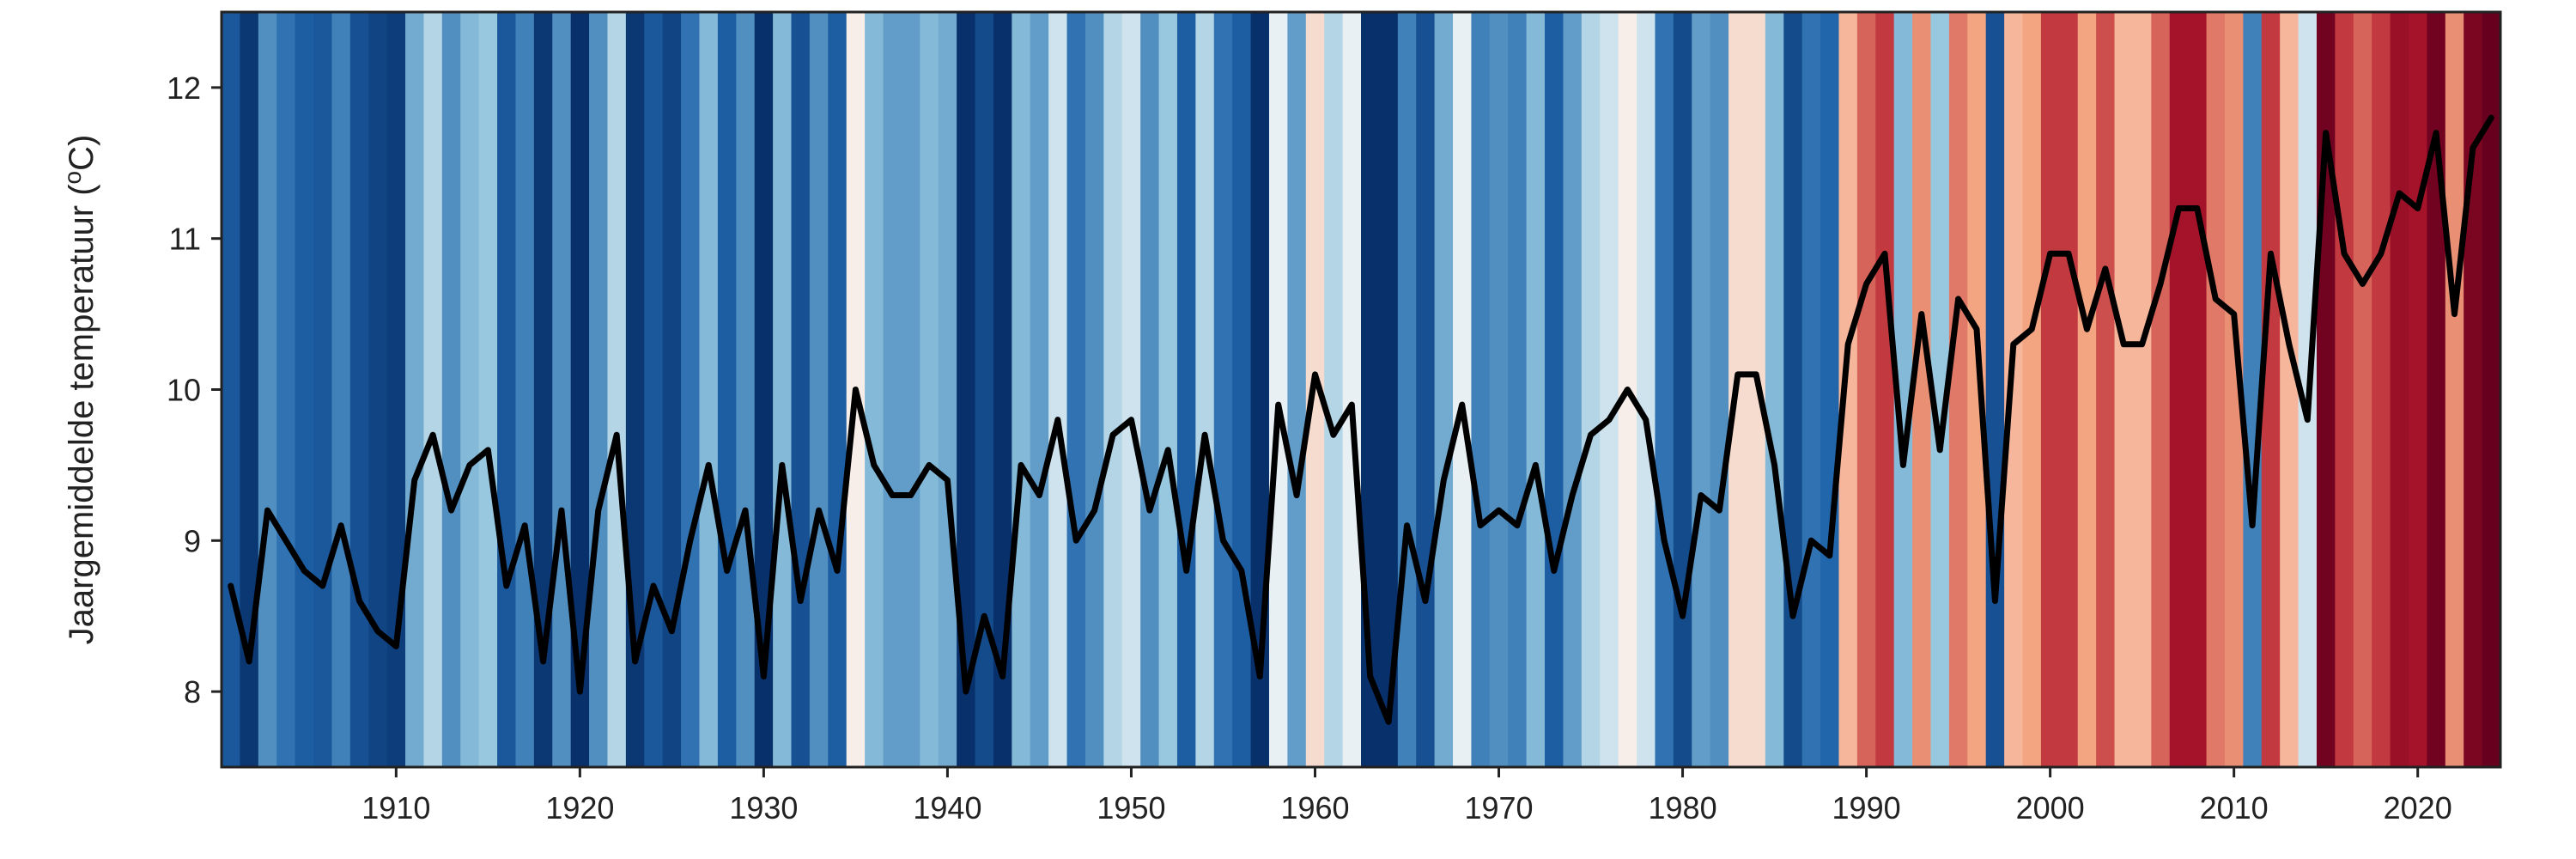 Image resolution: width=2576 pixels, height=859 pixels. What do you see at coordinates (2399, 389) in the screenshot?
I see `stripe-2019` at bounding box center [2399, 389].